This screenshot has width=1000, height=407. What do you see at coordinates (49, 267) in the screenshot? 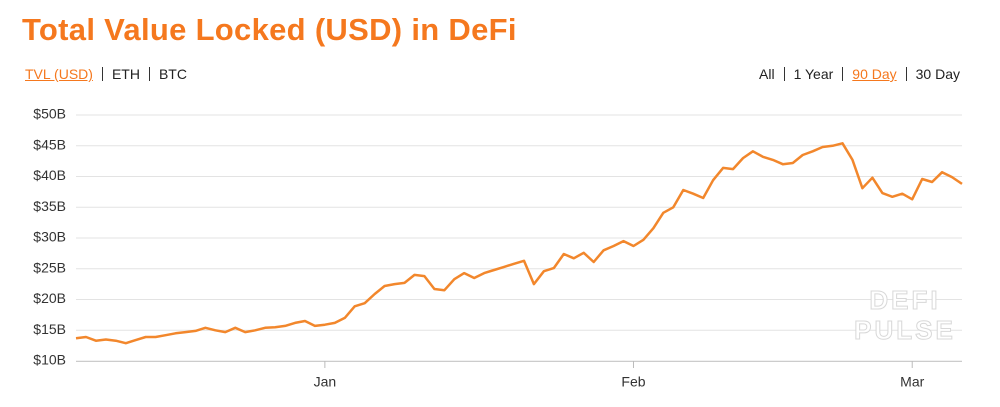
I see `y-tick-label: $25B` at bounding box center [49, 267].